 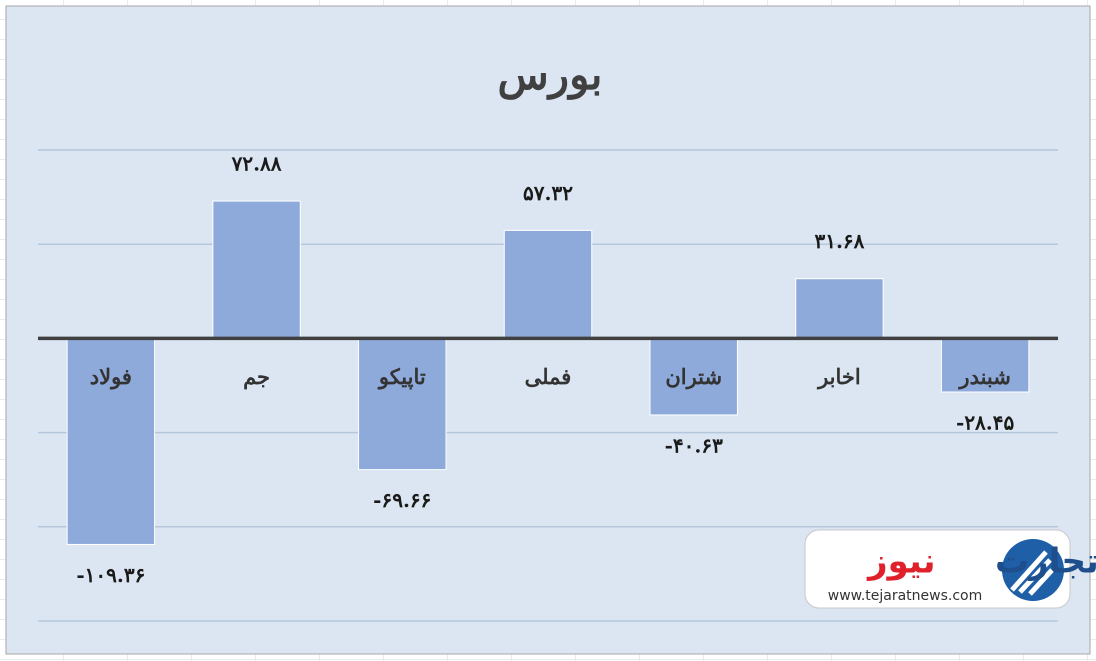 I want to click on logo-brand-2: نیوز, so click(x=901, y=562).